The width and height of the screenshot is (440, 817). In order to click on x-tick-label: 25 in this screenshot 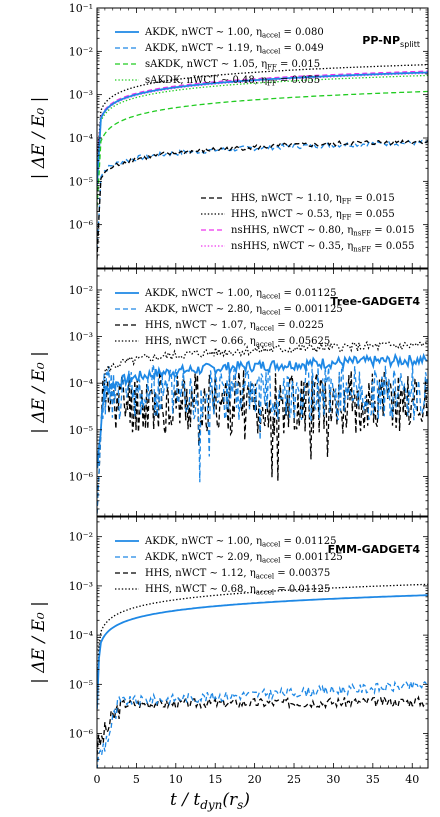, I will do `click(294, 779)`.